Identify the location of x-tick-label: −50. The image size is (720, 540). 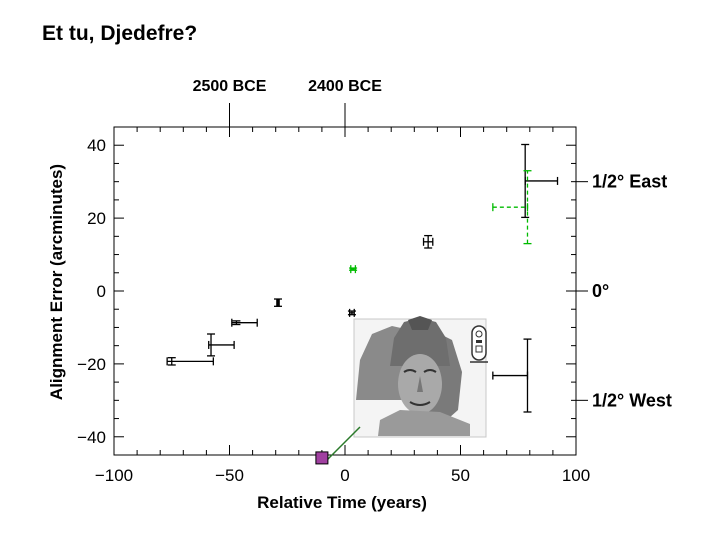
(229, 475).